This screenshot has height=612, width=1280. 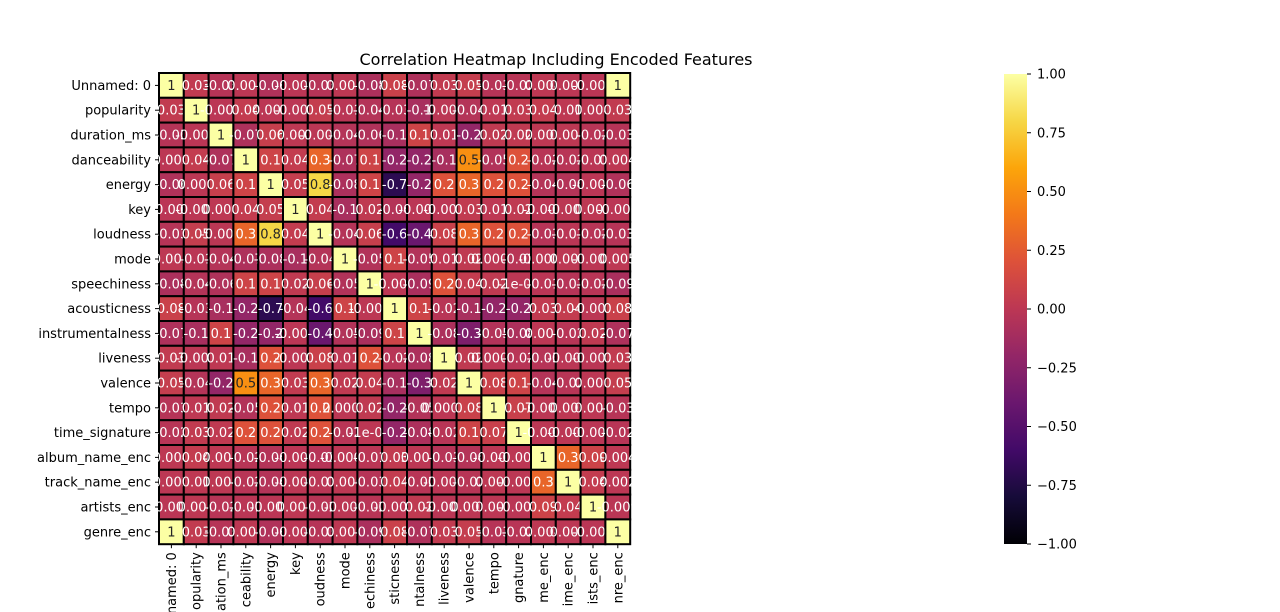 What do you see at coordinates (320, 185) in the screenshot?
I see `cell-value-label: 0.8` at bounding box center [320, 185].